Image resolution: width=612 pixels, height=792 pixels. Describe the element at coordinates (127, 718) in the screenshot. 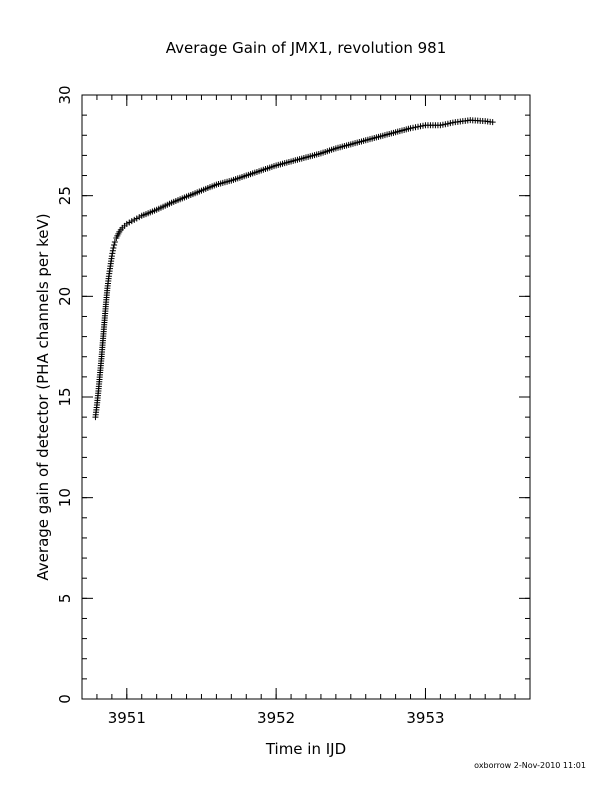

I see `x-tick-label: 3951` at that location.